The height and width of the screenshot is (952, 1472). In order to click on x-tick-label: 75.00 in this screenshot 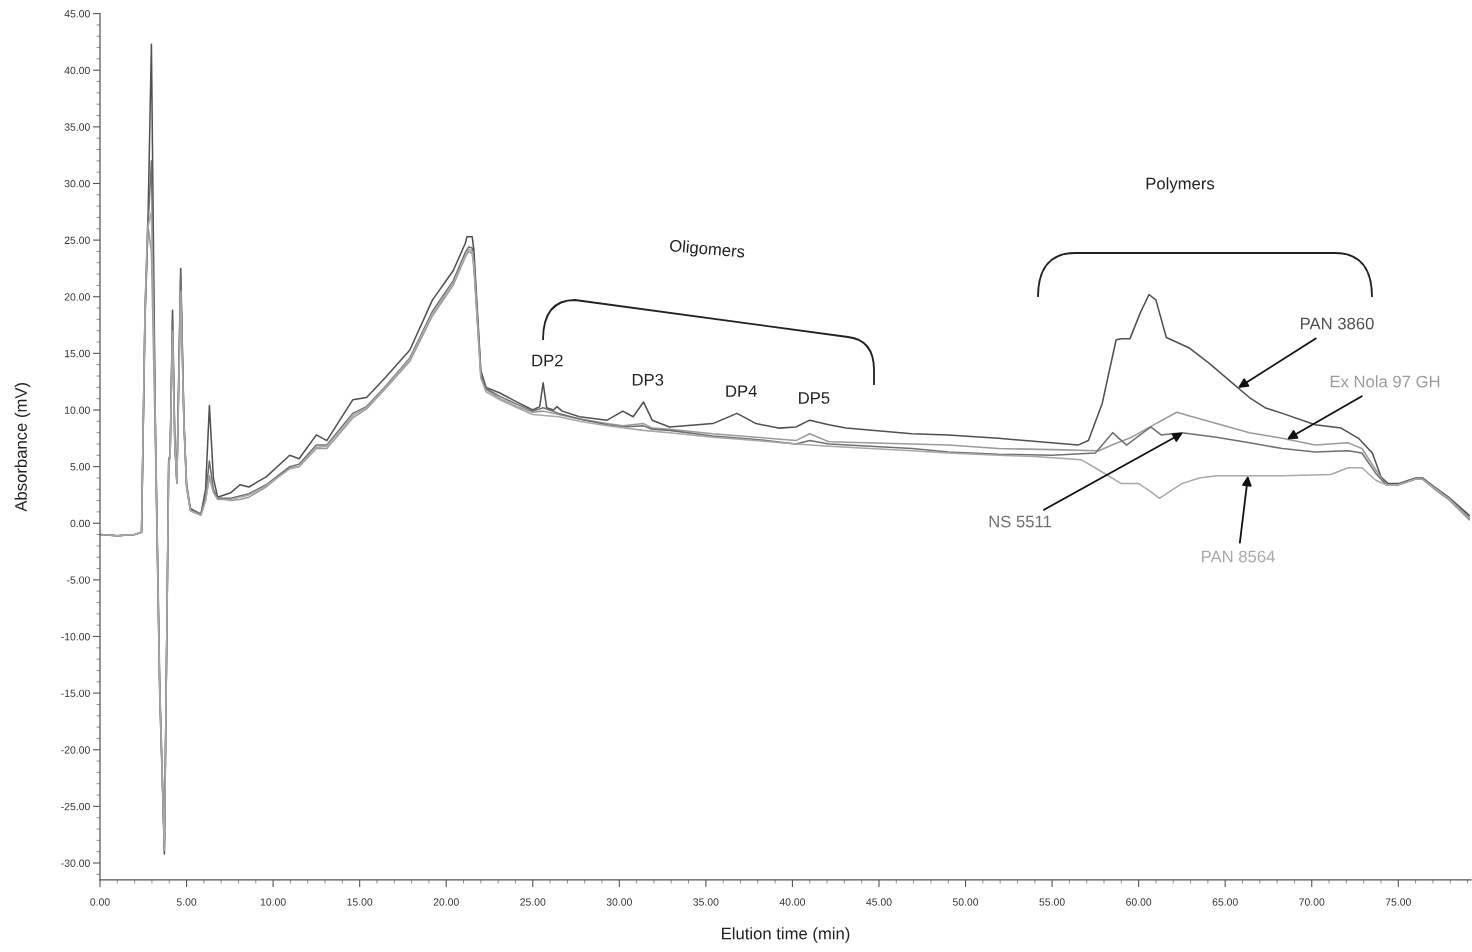, I will do `click(1398, 902)`.